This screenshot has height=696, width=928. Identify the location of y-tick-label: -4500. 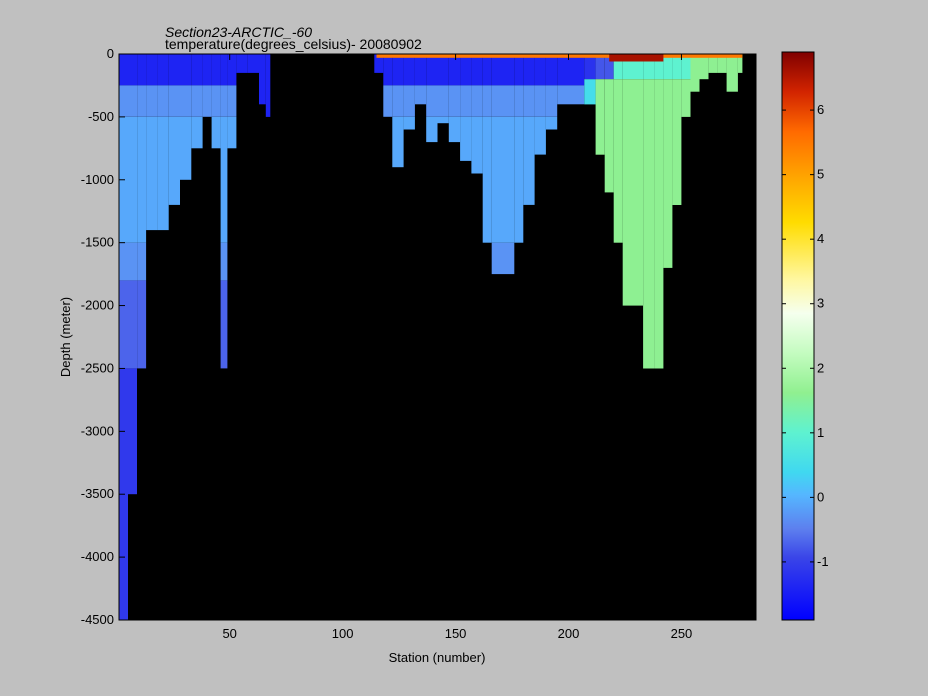
(97, 619).